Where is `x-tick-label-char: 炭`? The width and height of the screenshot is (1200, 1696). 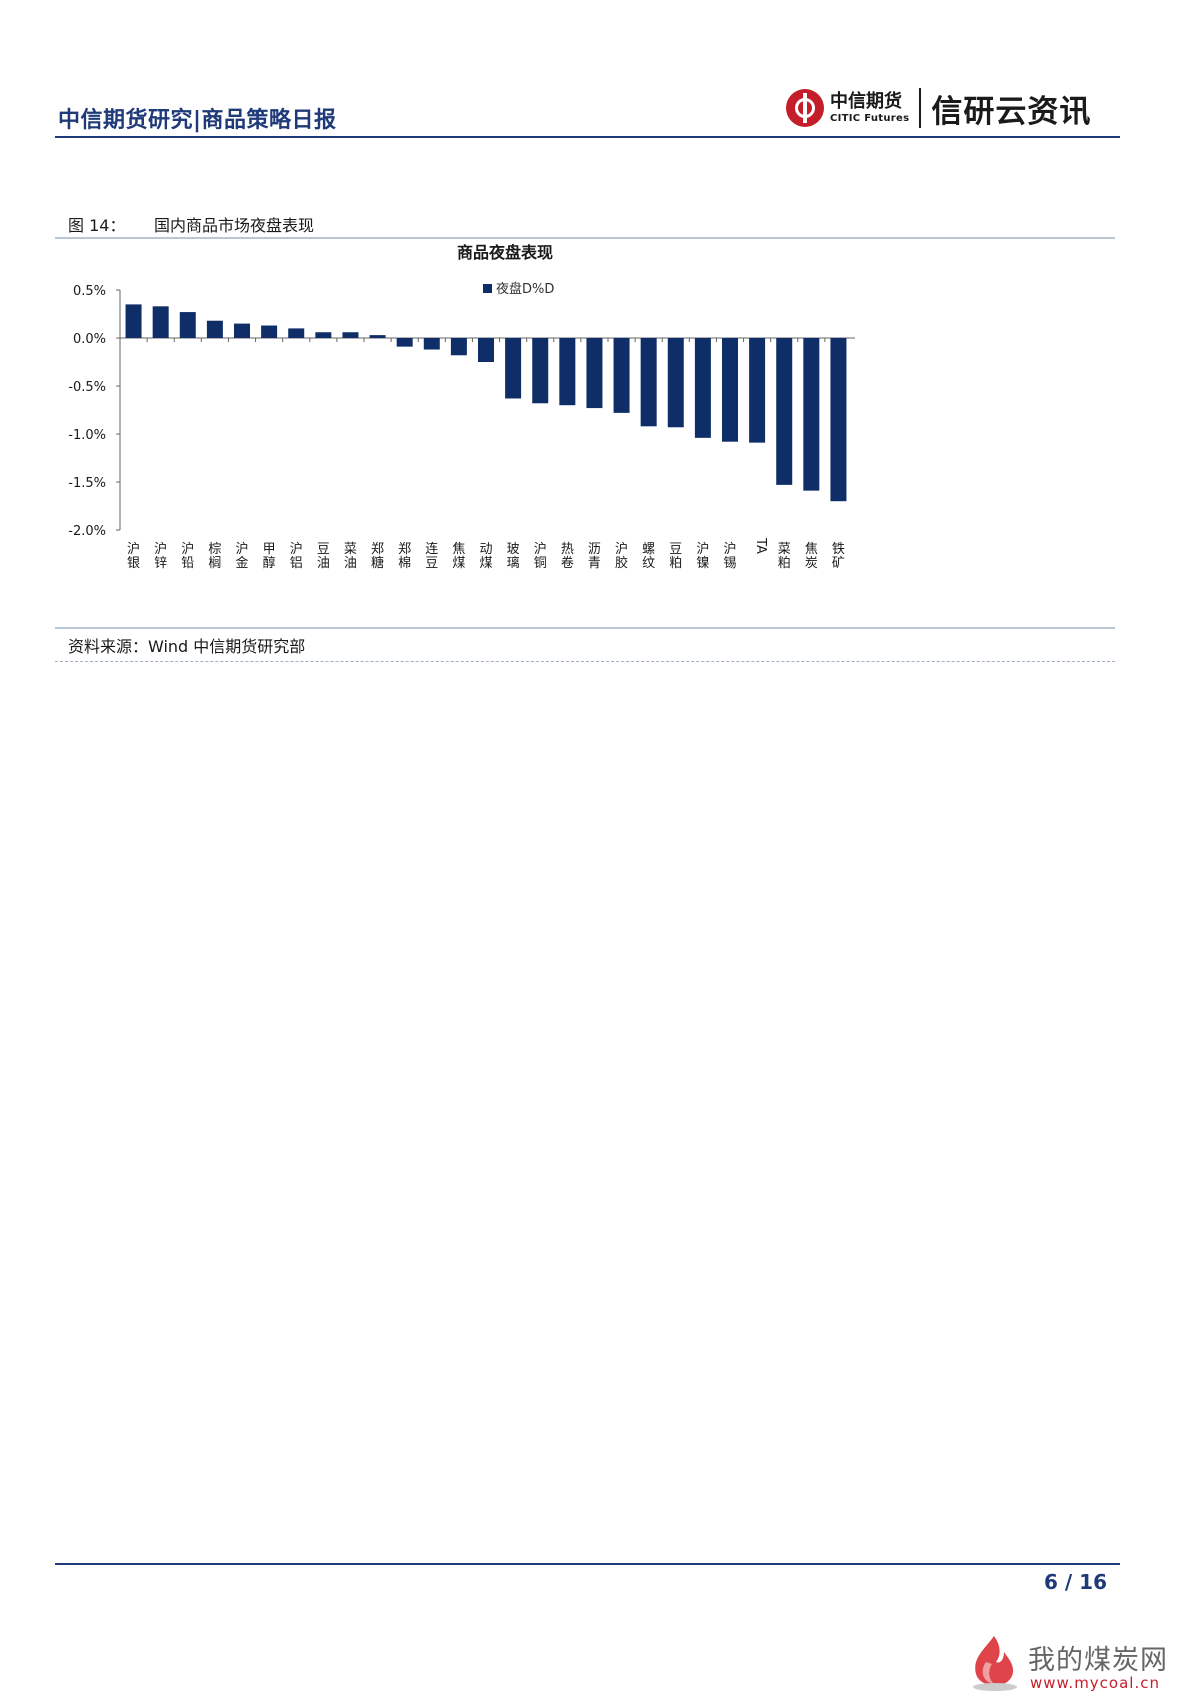 x-tick-label-char: 炭 is located at coordinates (811, 563).